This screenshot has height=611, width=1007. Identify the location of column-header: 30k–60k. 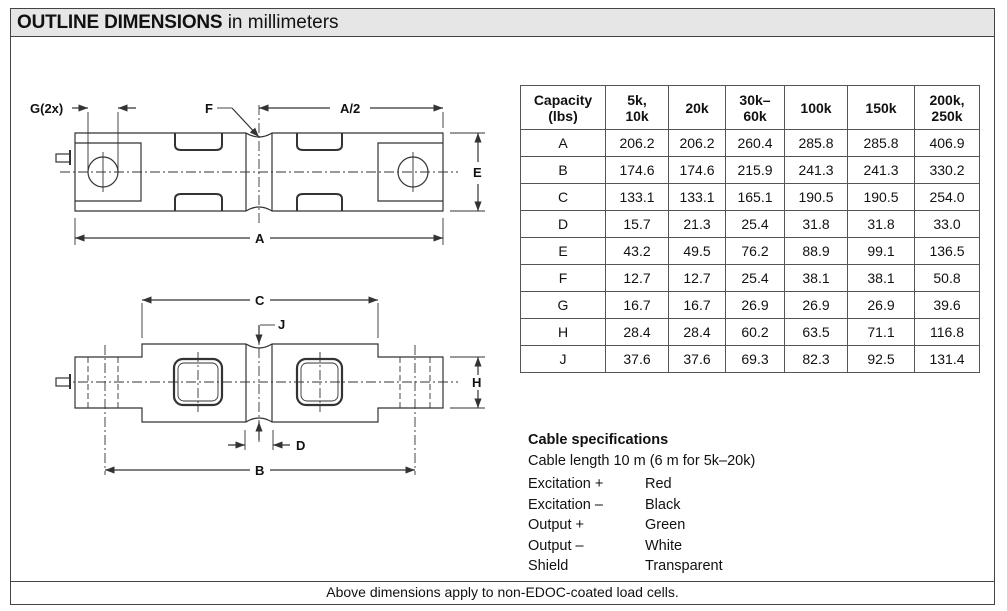
(755, 107).